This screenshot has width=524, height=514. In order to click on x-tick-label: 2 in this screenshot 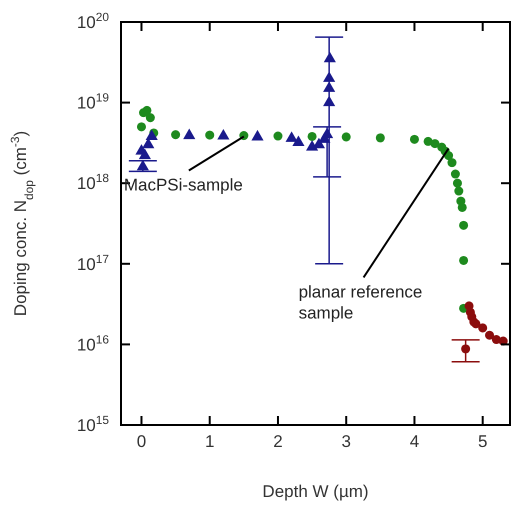, I will do `click(278, 441)`.